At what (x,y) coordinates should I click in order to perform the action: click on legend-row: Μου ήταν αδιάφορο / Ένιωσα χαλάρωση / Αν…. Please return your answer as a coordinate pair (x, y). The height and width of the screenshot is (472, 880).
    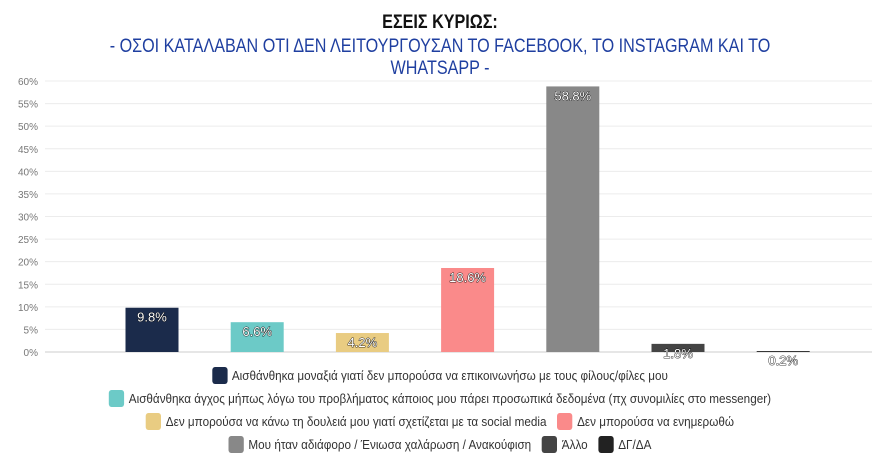
    Looking at the image, I should click on (440, 444).